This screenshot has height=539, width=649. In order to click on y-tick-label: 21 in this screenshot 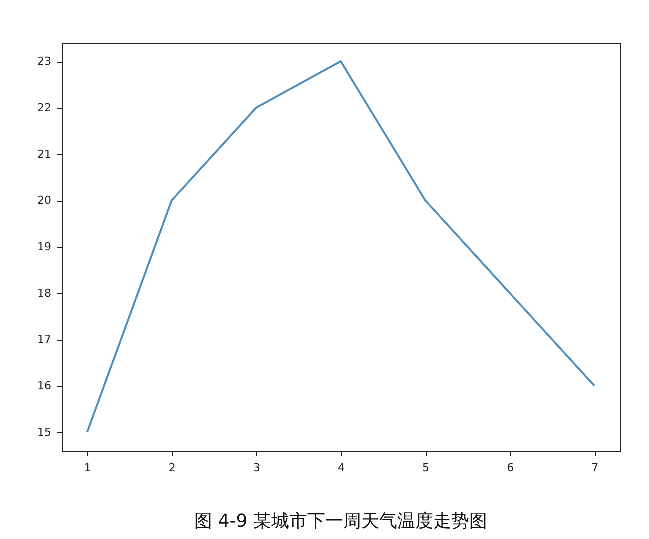, I will do `click(45, 154)`.